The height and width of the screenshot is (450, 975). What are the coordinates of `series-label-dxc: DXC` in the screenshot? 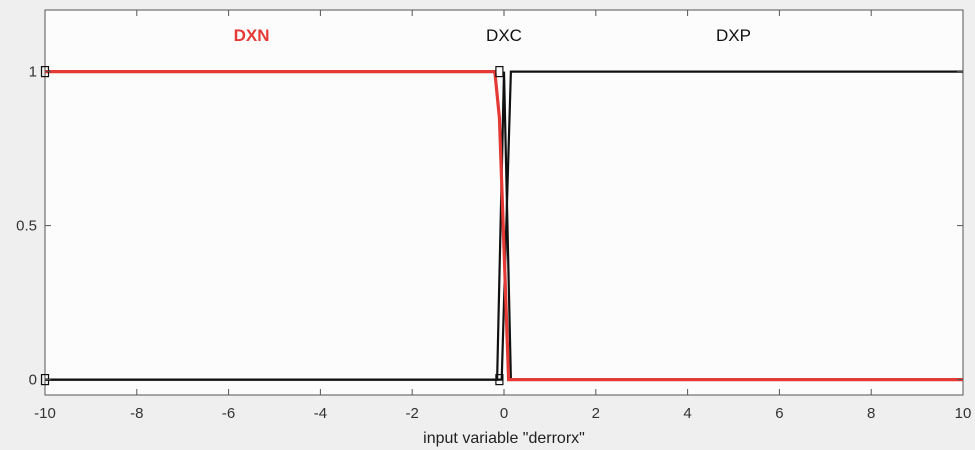 It's located at (504, 35).